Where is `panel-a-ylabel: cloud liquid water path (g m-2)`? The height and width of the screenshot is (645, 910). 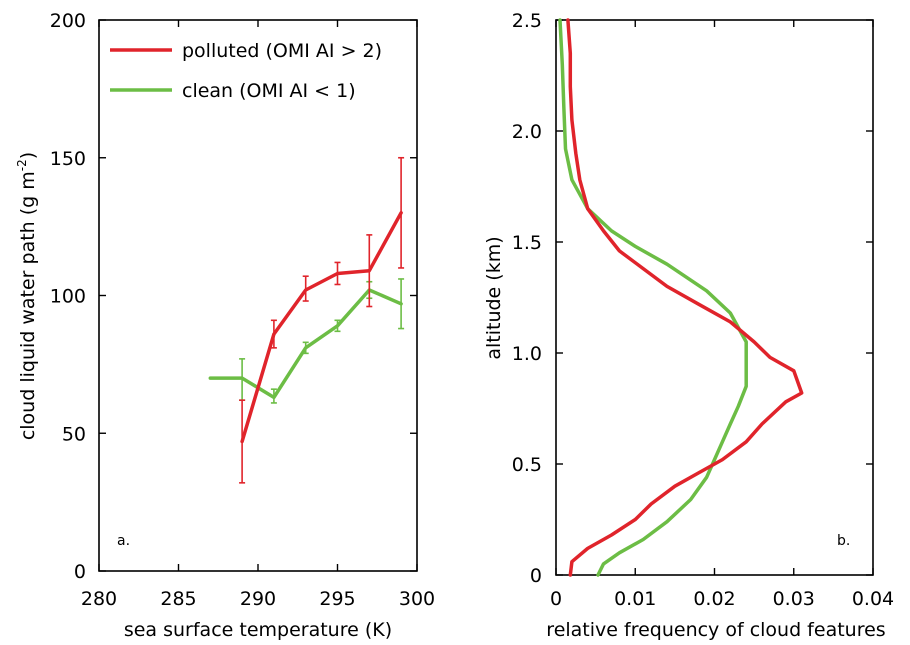
panel-a-ylabel: cloud liquid water path (g m-2) is located at coordinates (27, 296).